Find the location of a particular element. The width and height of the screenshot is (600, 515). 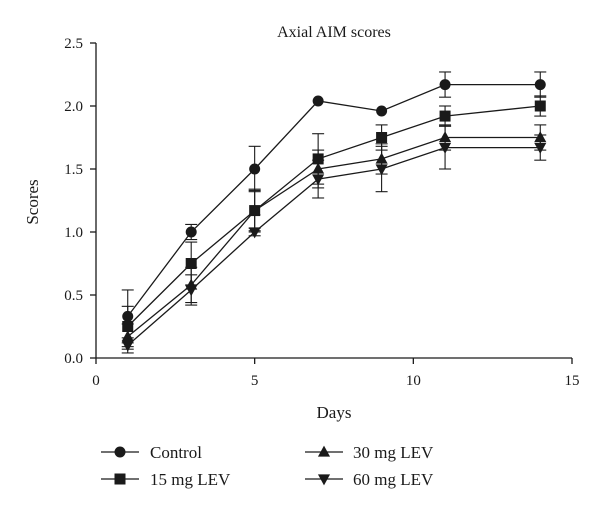

legend-label: Control is located at coordinates (176, 452).